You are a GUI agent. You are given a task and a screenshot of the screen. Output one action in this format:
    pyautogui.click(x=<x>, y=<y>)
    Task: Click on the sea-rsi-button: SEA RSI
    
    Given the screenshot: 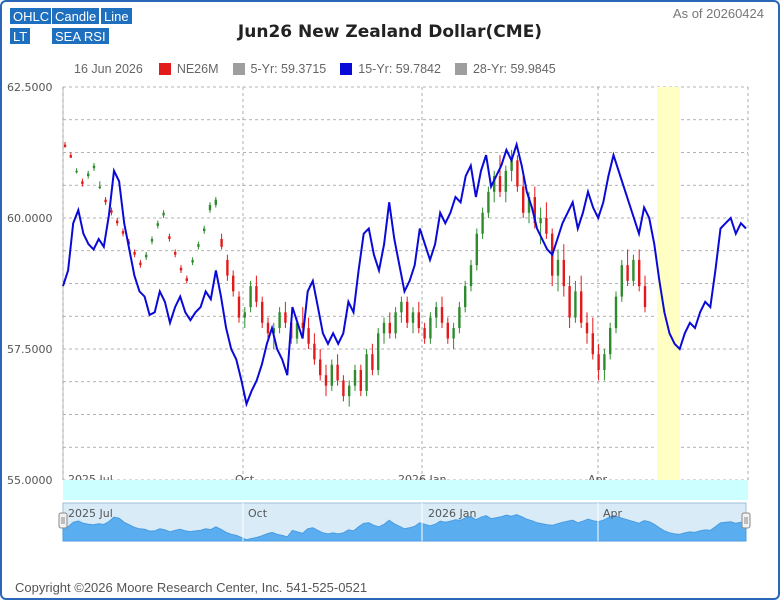 What is the action you would take?
    pyautogui.click(x=80, y=36)
    